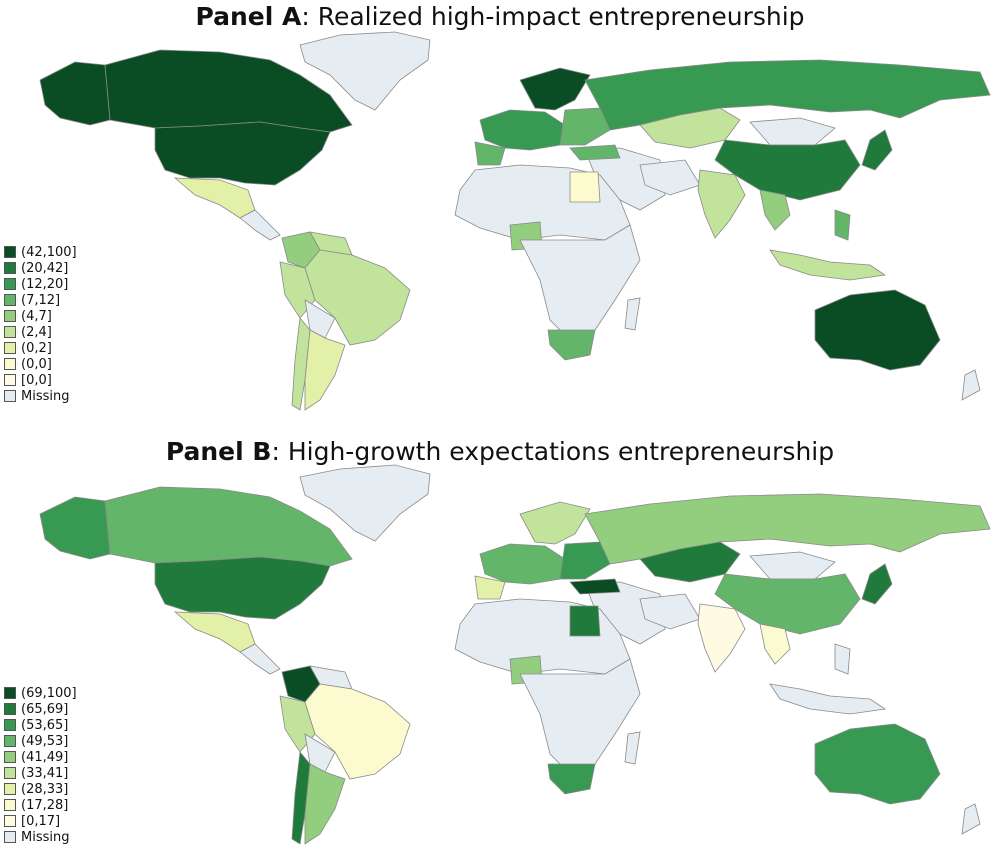 The image size is (1000, 858). I want to click on legend-row: (7,12], so click(40, 300).